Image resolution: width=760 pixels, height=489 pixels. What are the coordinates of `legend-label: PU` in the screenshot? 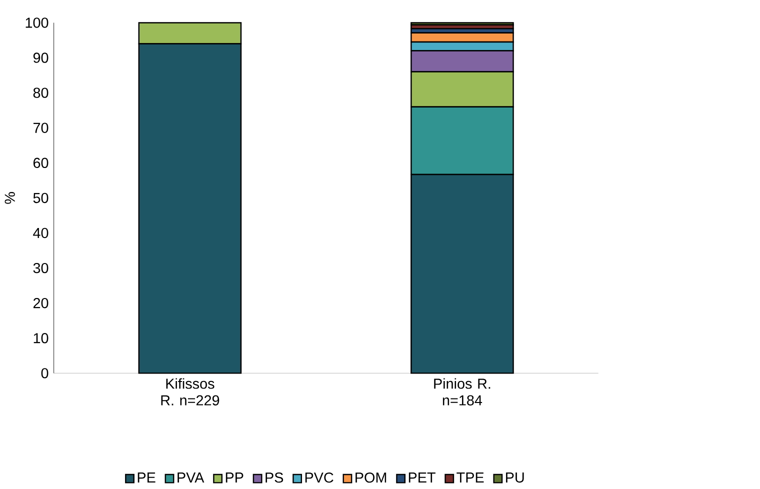 It's located at (515, 477).